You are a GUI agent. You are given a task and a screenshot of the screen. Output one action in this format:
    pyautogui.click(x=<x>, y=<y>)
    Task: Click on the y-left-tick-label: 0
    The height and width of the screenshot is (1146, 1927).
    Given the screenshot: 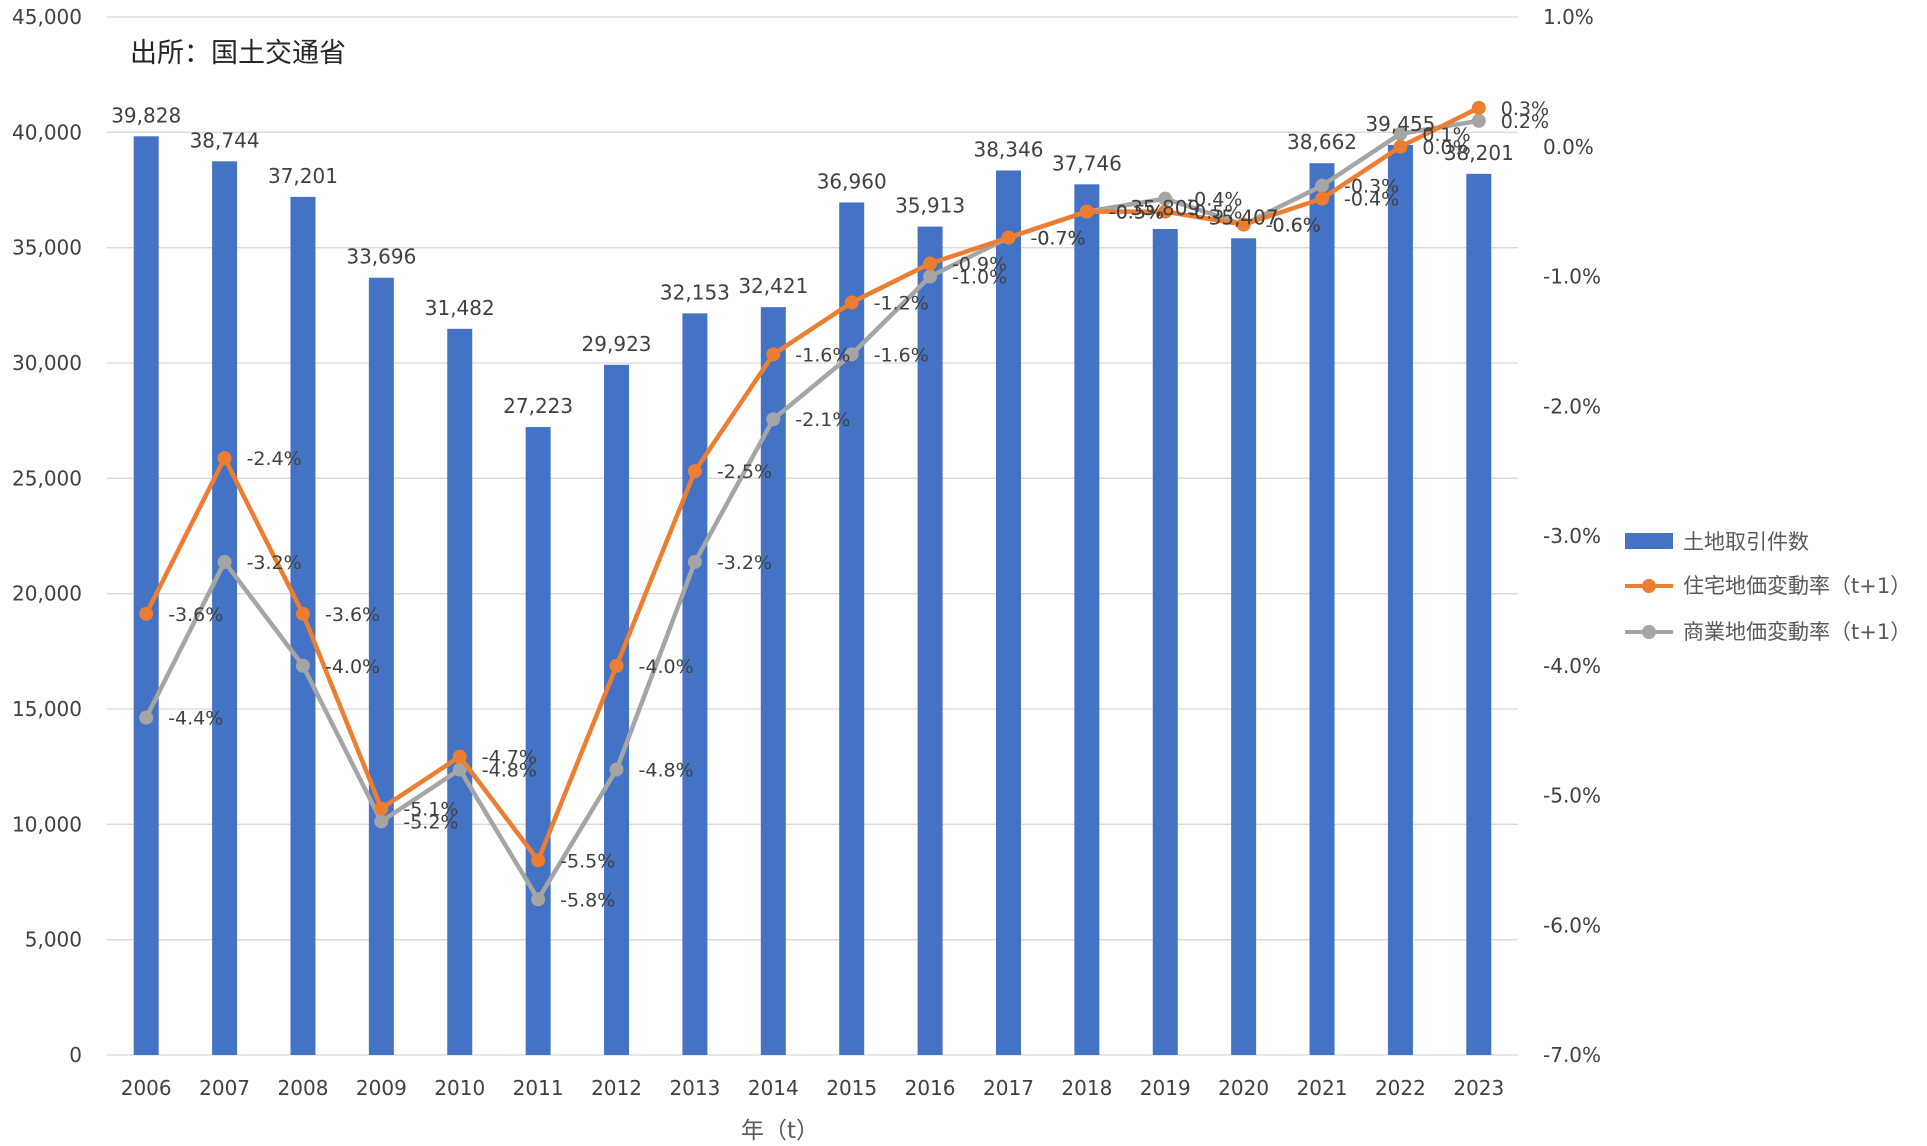 What is the action you would take?
    pyautogui.click(x=75, y=1055)
    